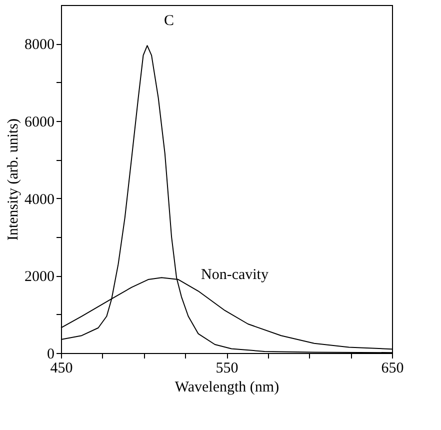 This screenshot has height=430, width=441. What do you see at coordinates (39, 122) in the screenshot?
I see `y-tick-label: 6000` at bounding box center [39, 122].